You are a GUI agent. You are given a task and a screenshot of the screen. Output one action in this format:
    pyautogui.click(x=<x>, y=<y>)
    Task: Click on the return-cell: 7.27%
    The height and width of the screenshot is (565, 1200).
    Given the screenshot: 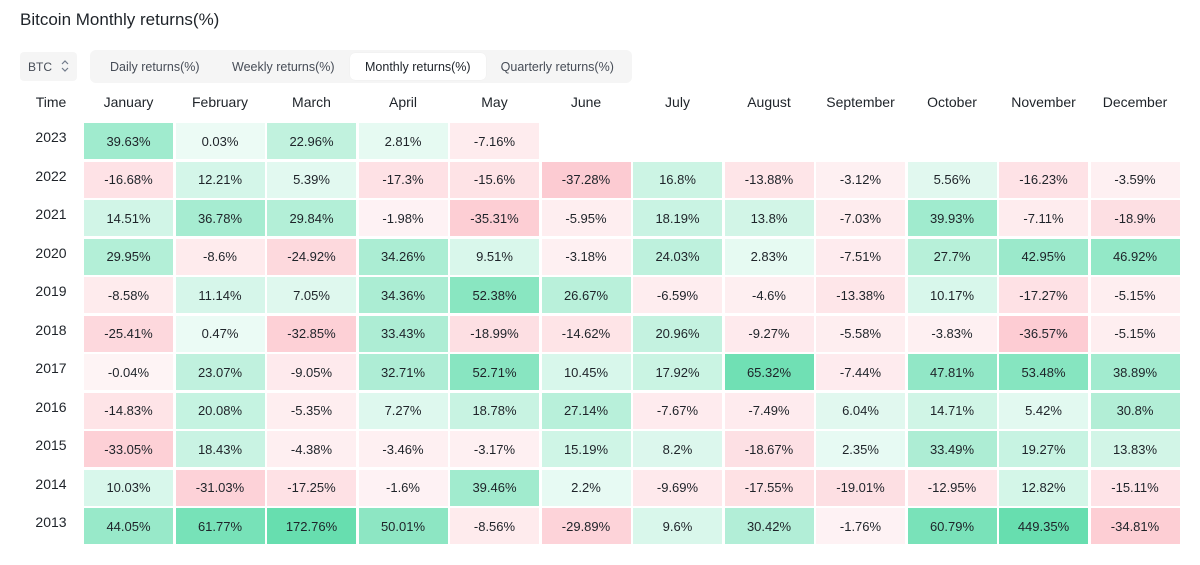 What is the action you would take?
    pyautogui.click(x=403, y=410)
    